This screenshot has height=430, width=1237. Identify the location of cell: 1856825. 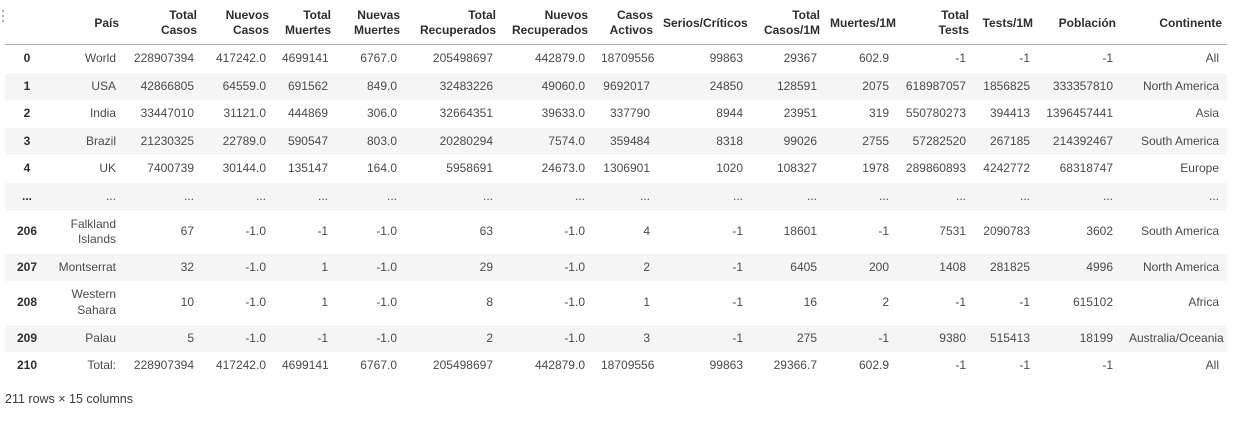
(1006, 85).